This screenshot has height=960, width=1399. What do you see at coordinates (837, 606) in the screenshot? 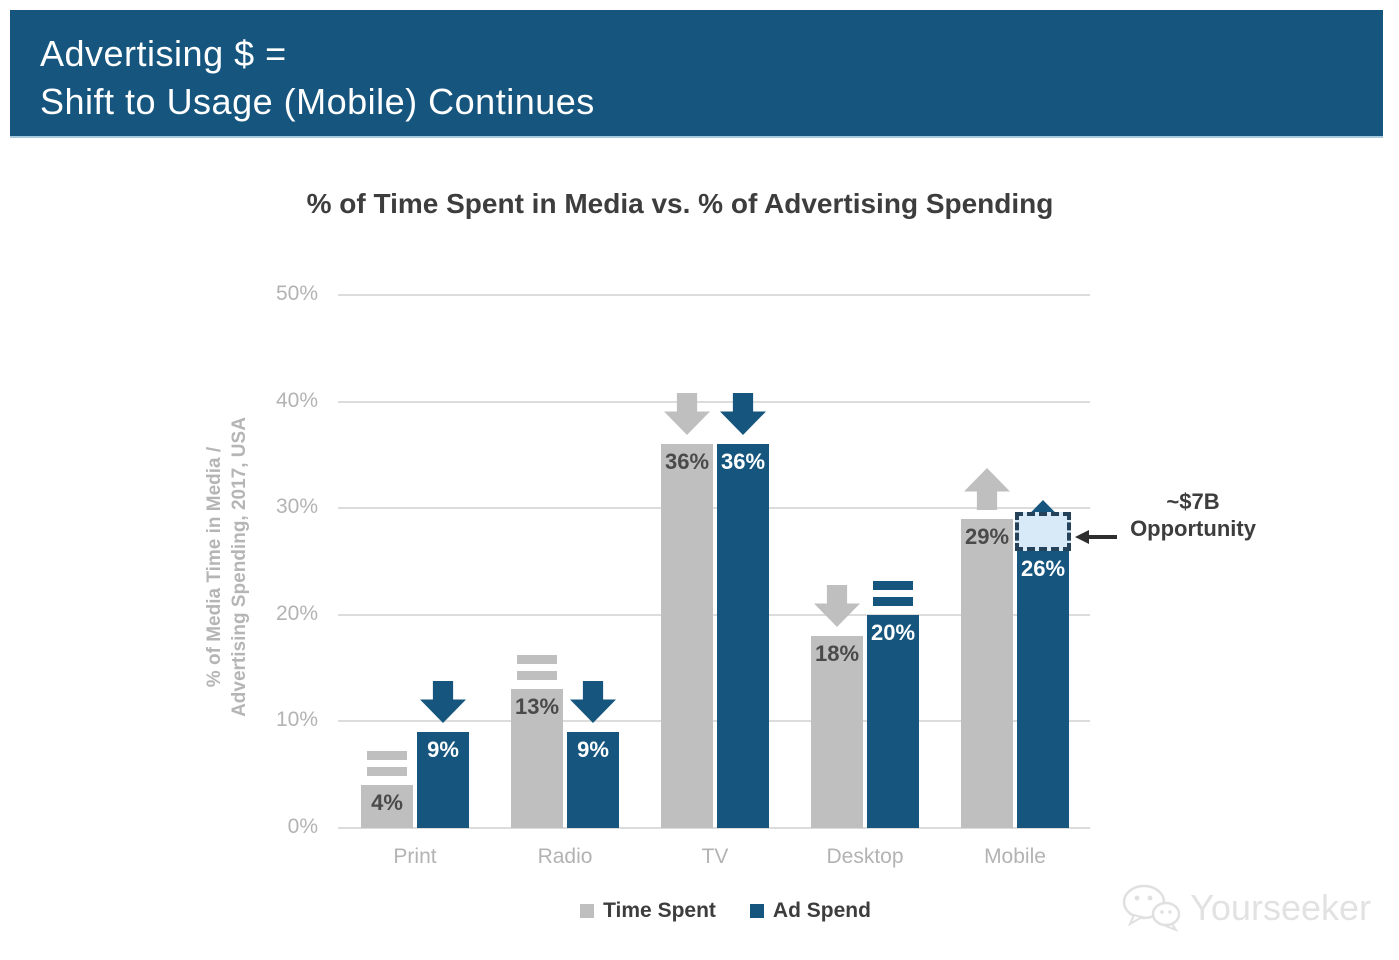
I see `down-arrow-icon-desktop-time-spent` at bounding box center [837, 606].